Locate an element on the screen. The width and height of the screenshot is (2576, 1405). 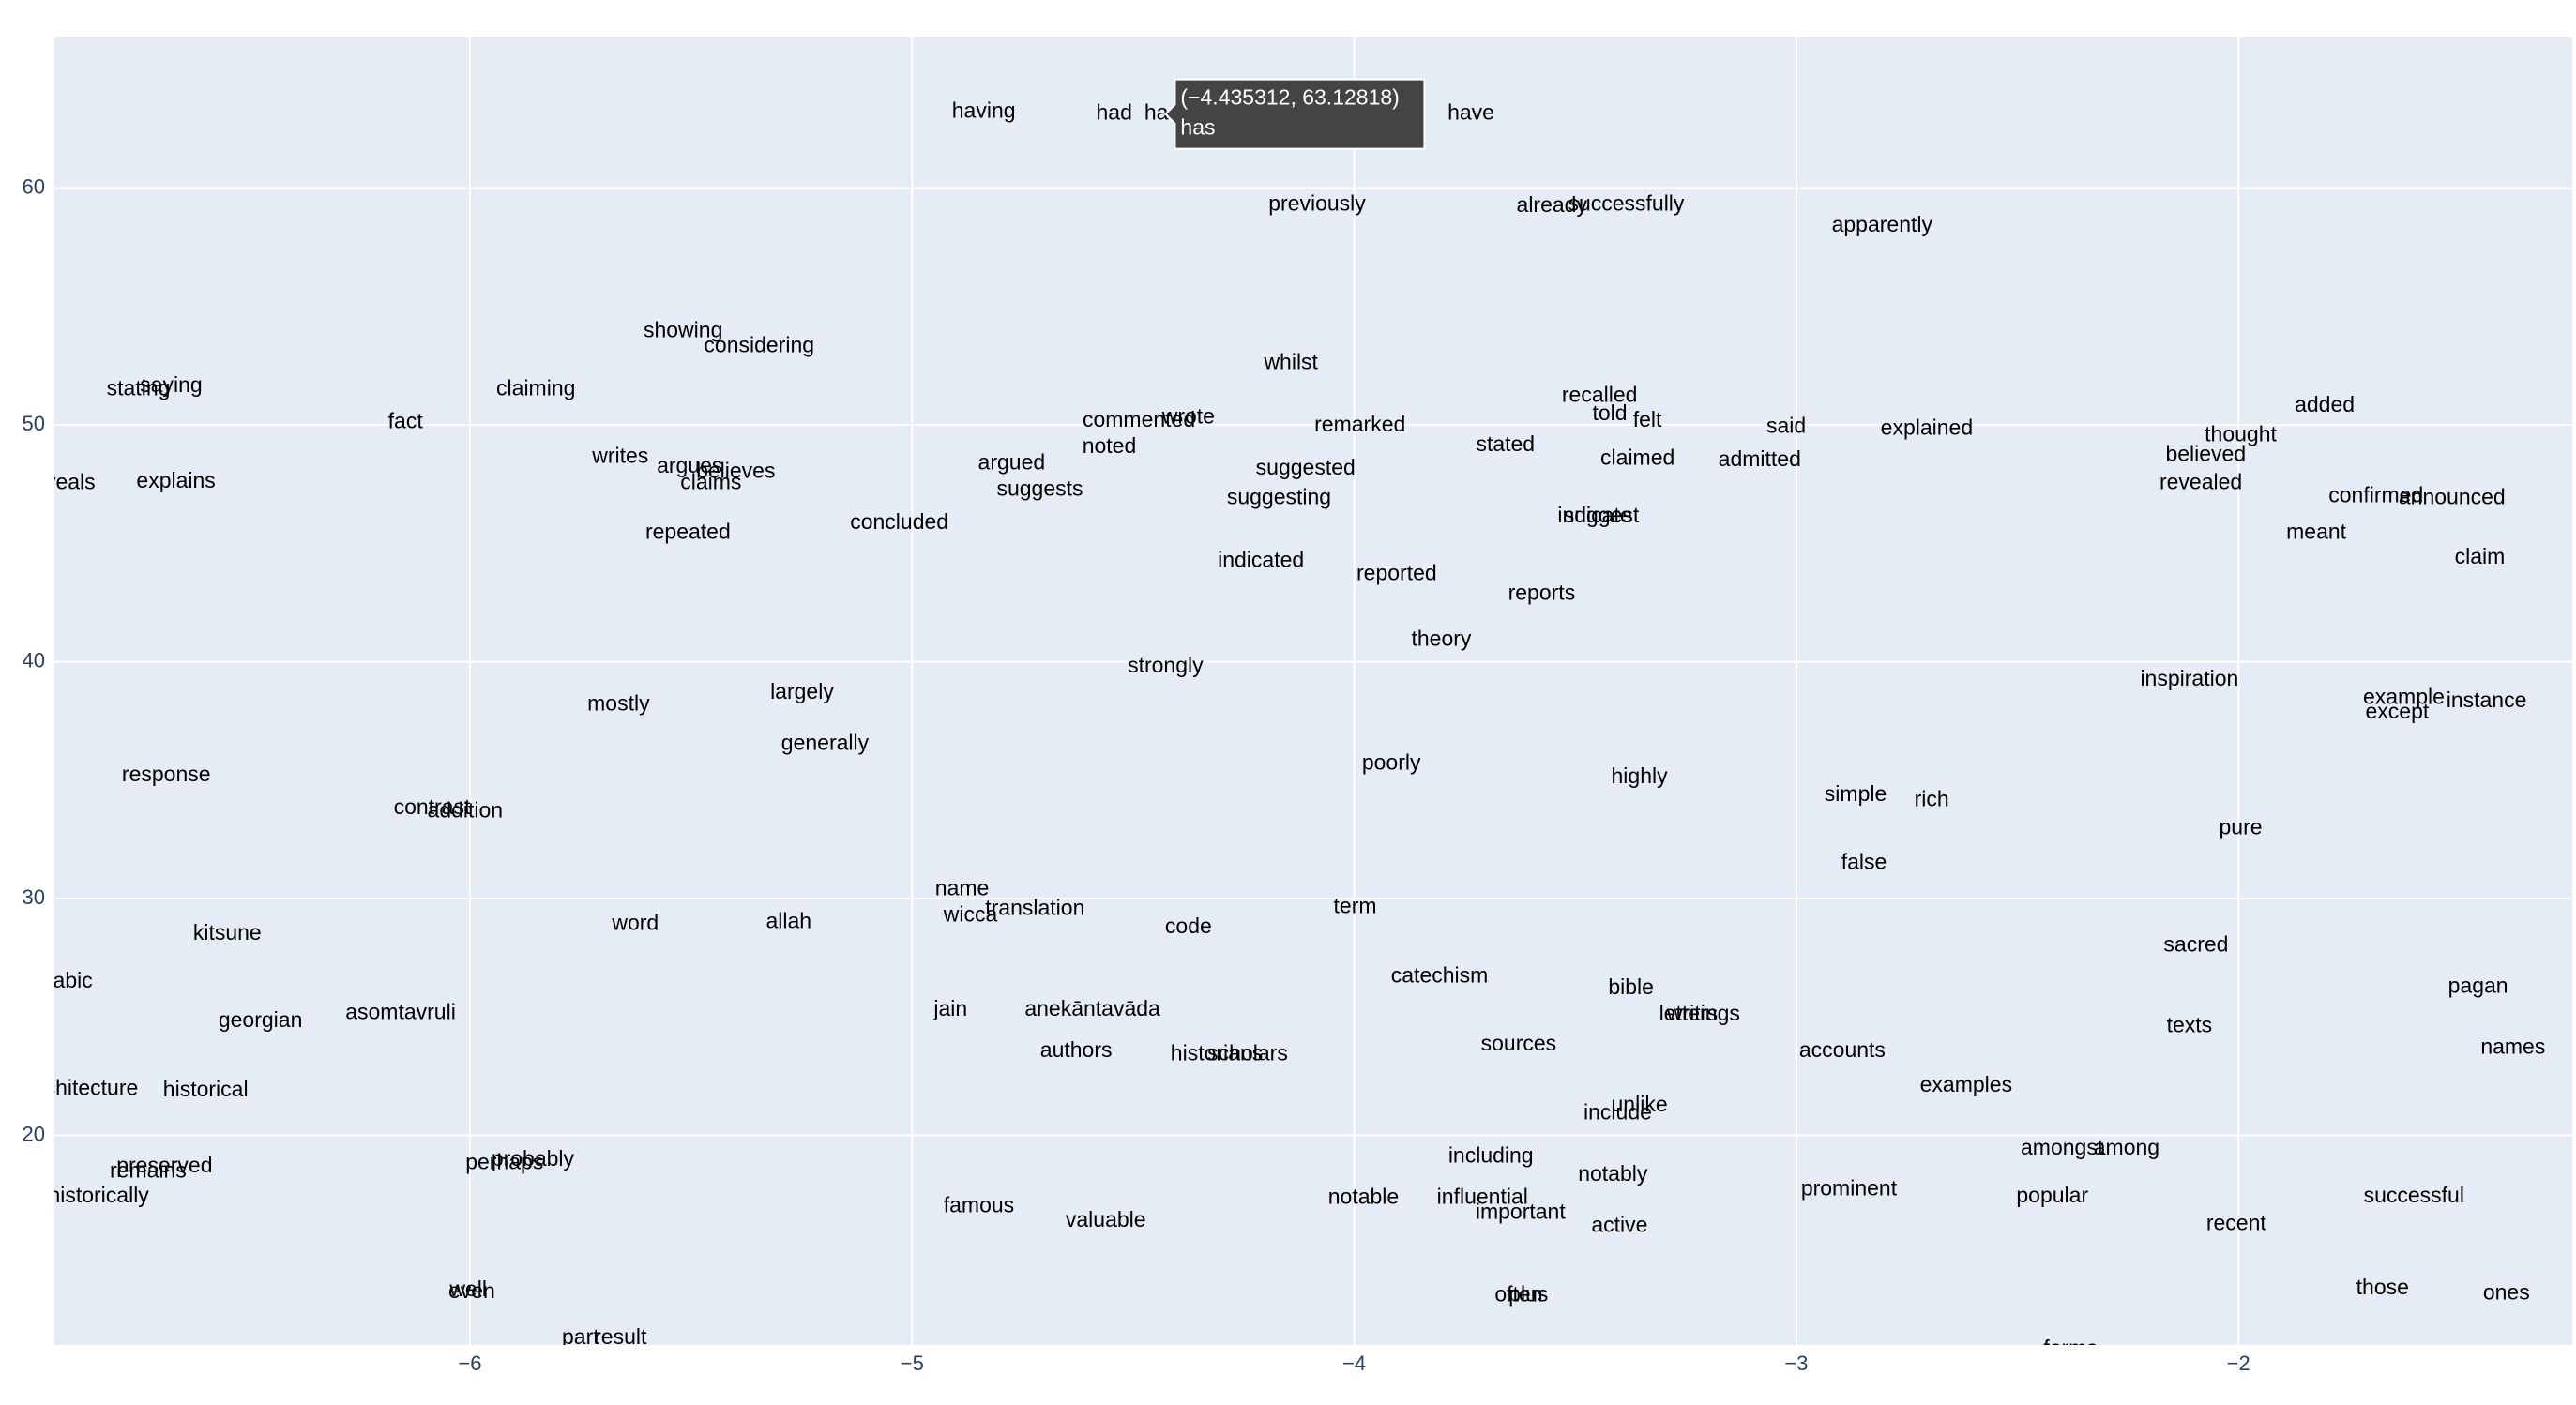
word-point: addition is located at coordinates (466, 810).